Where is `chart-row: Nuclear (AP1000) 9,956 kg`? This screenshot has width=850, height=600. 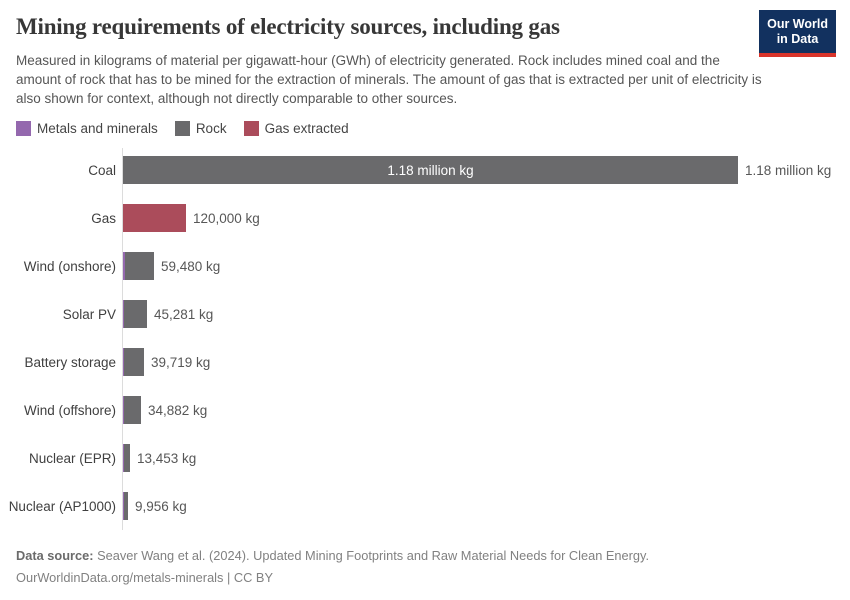
chart-row: Nuclear (AP1000) 9,956 kg is located at coordinates (425, 506).